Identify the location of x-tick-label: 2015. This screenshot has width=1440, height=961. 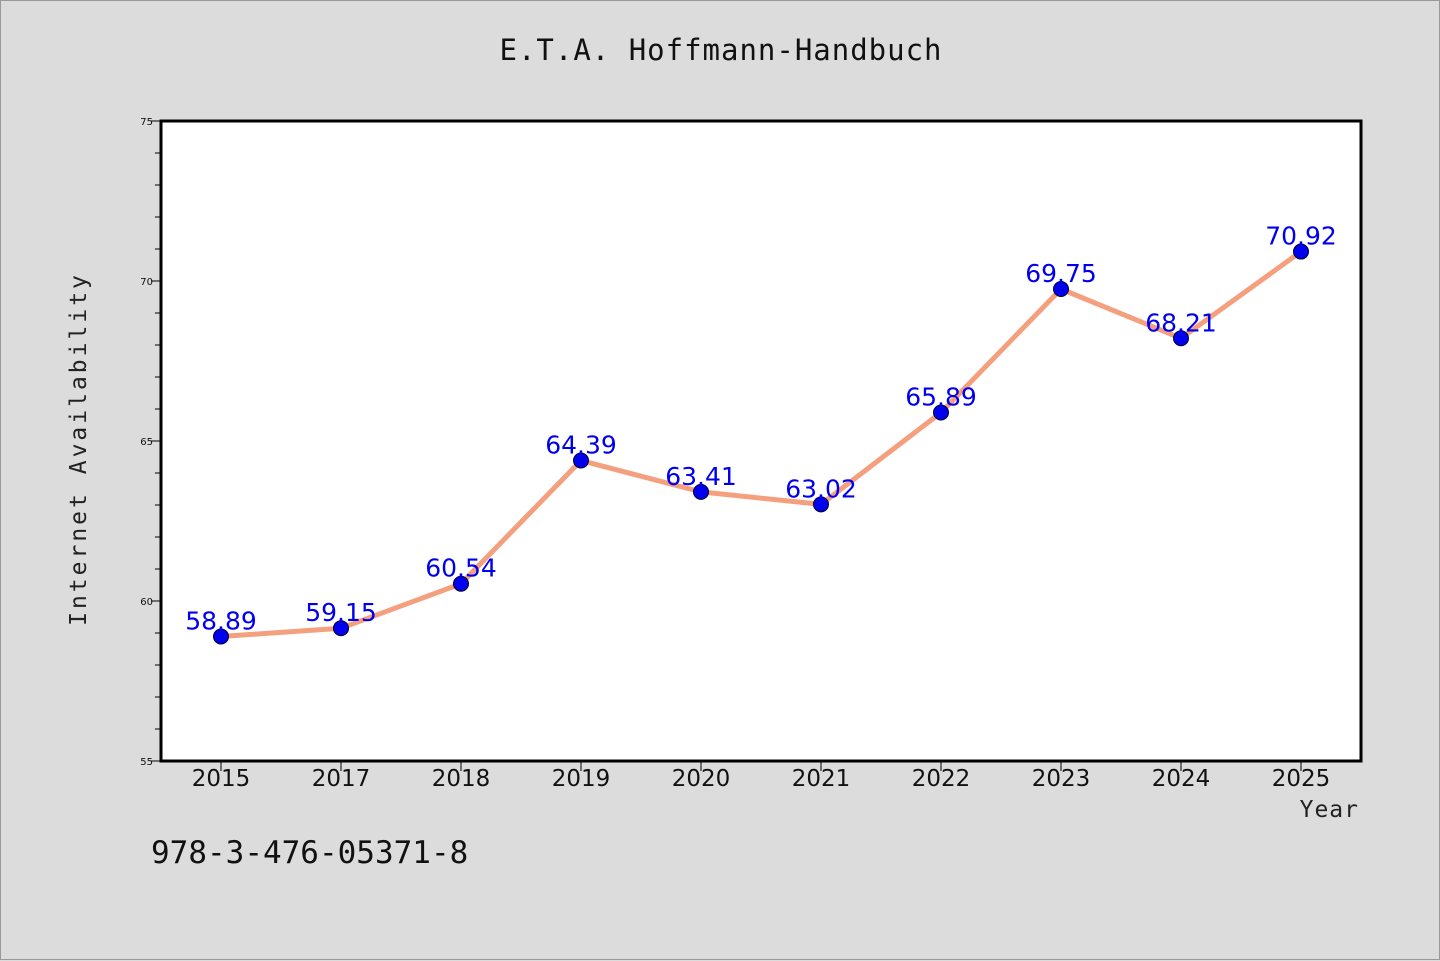
(221, 779).